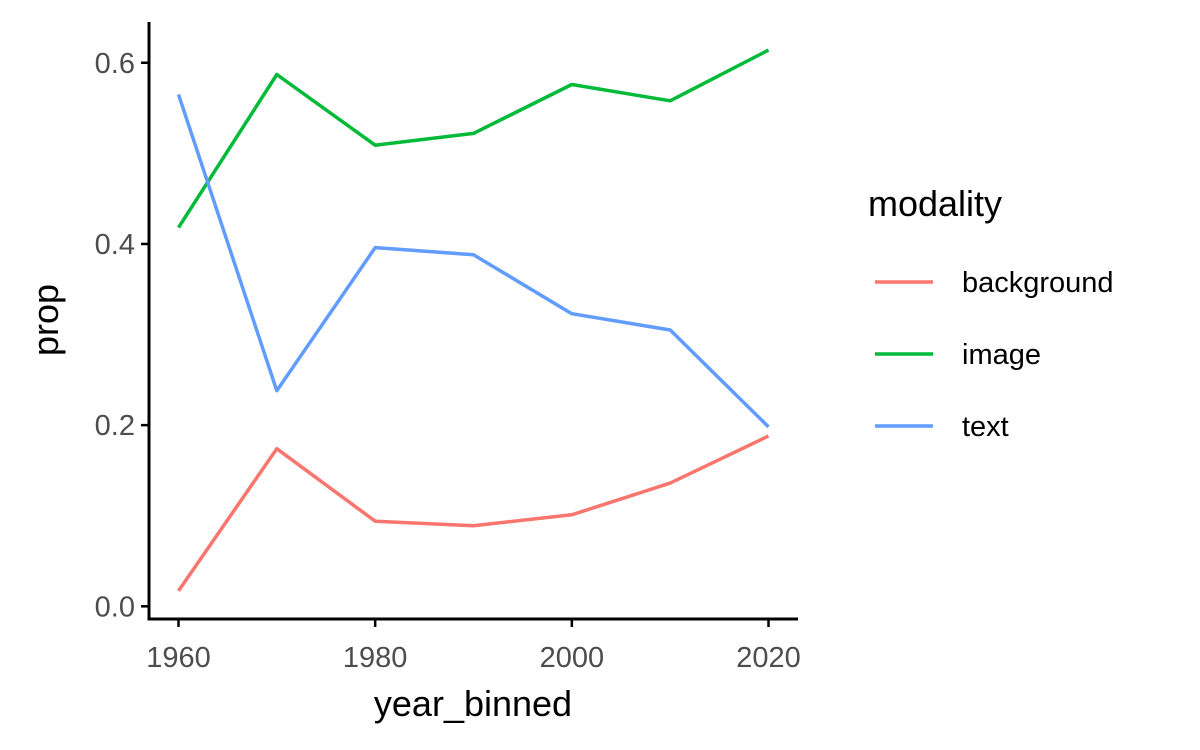 Image resolution: width=1200 pixels, height=750 pixels. What do you see at coordinates (1038, 283) in the screenshot?
I see `legend-label-background: background` at bounding box center [1038, 283].